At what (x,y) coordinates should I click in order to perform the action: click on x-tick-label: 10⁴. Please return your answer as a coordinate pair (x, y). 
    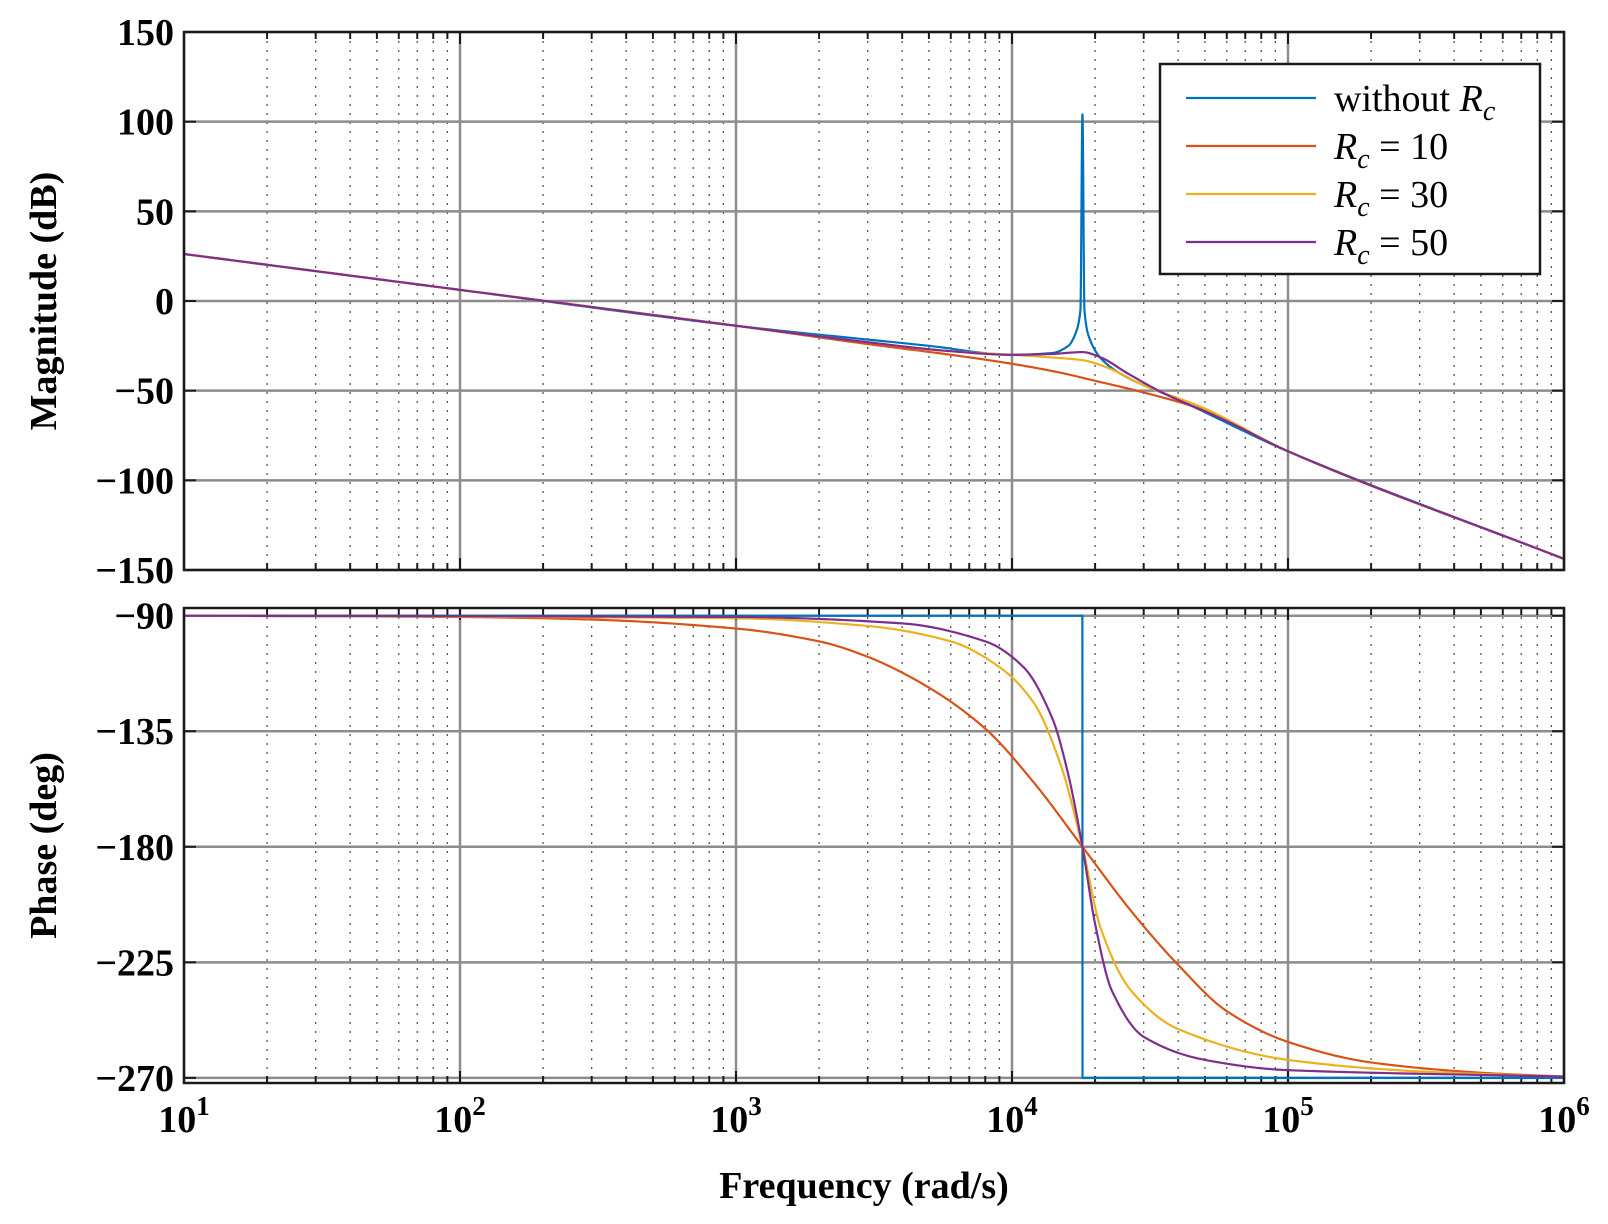
    Looking at the image, I should click on (1012, 1116).